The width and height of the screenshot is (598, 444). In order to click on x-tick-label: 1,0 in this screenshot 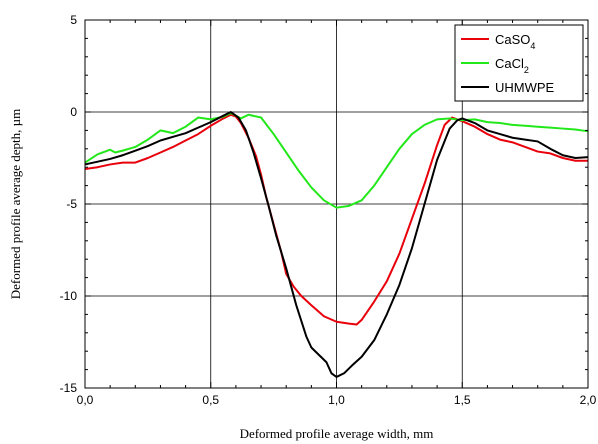, I will do `click(336, 400)`.